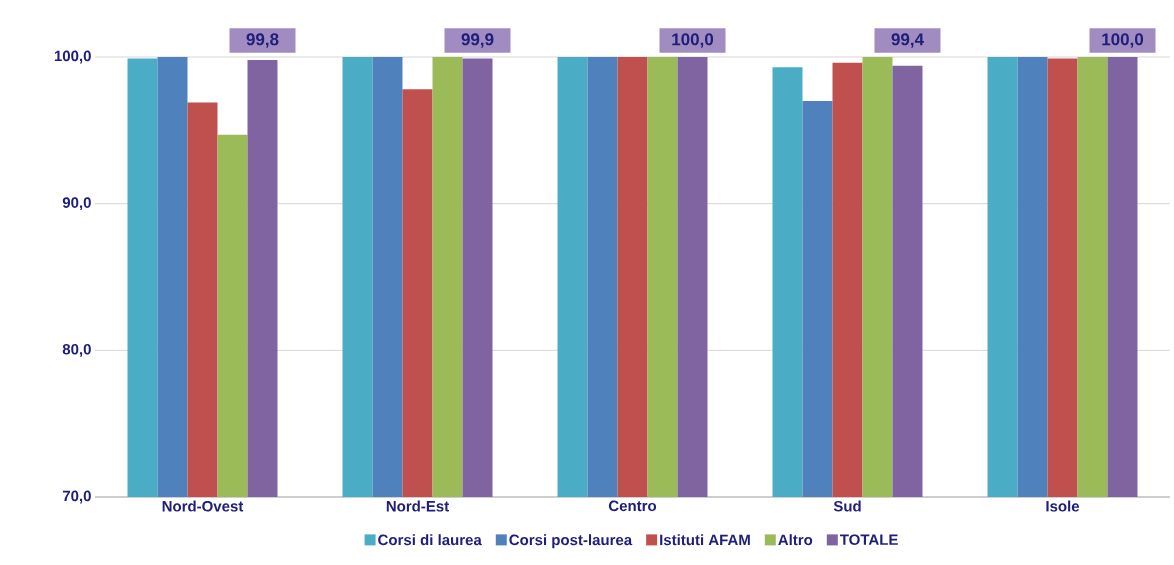 Image resolution: width=1174 pixels, height=565 pixels. What do you see at coordinates (76, 497) in the screenshot?
I see `y-tick-label: 70,0` at bounding box center [76, 497].